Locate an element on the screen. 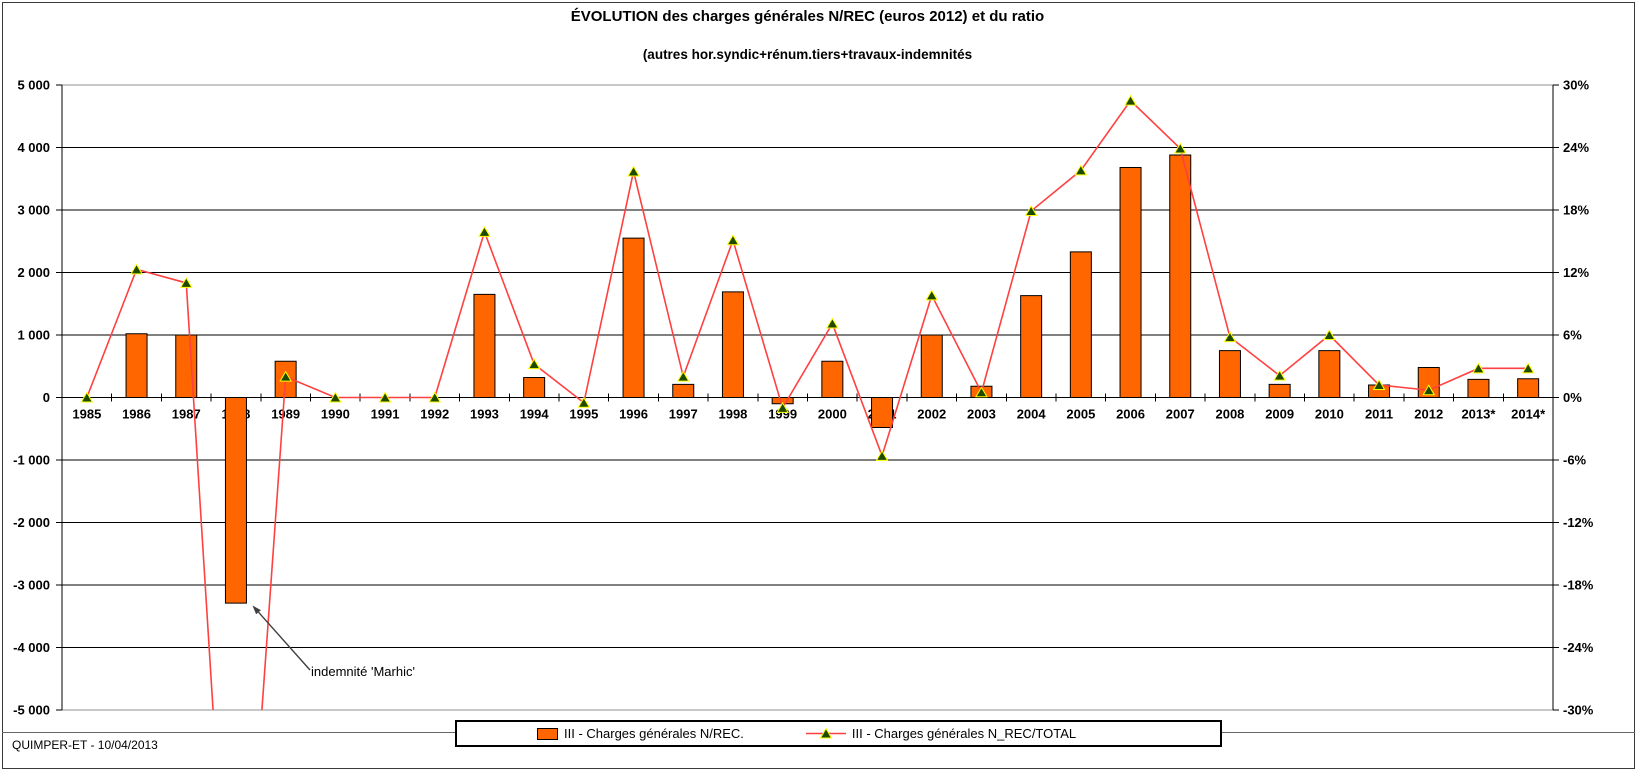 The width and height of the screenshot is (1637, 771). x-axis-label-2009: 2009 is located at coordinates (1279, 414).